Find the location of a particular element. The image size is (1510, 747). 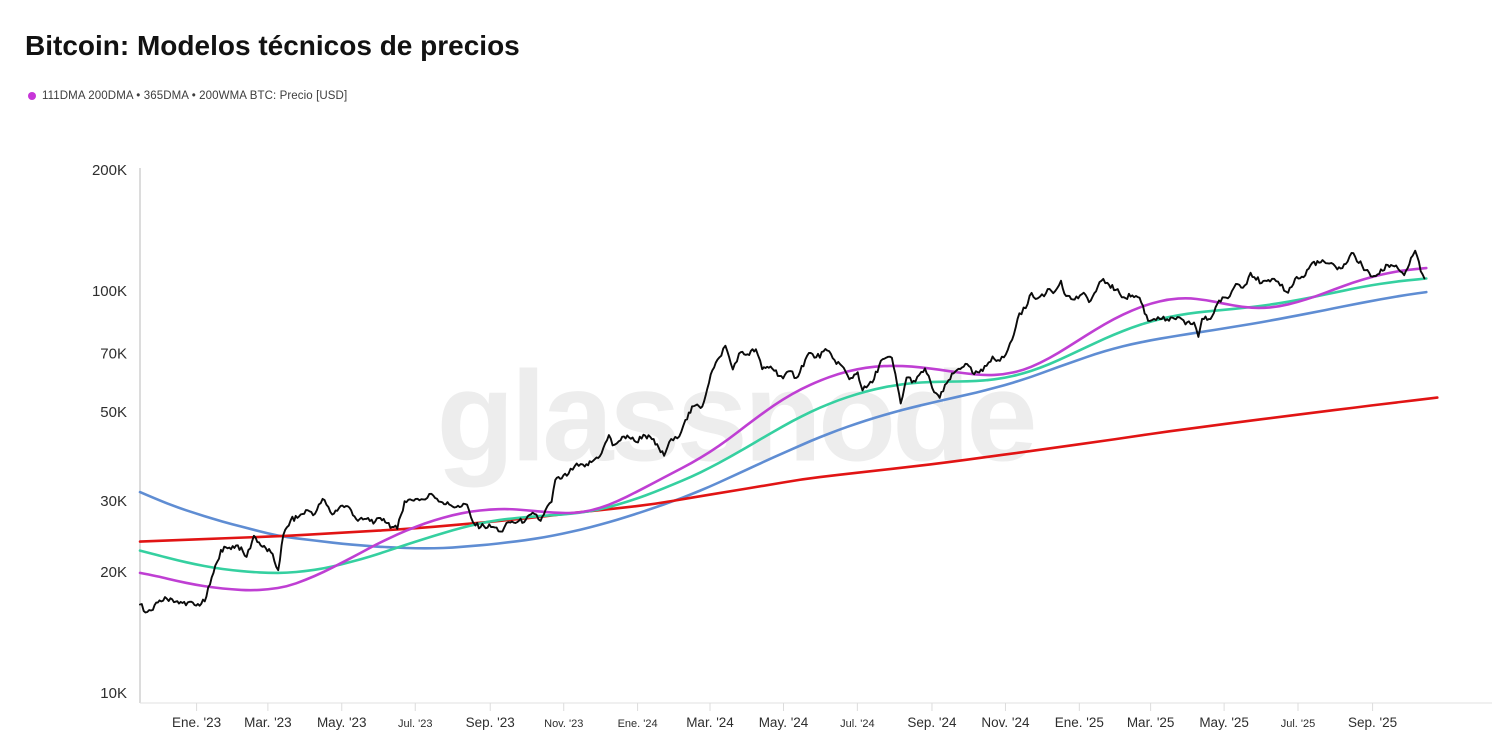

x-axis-label: May. '24 is located at coordinates (784, 722).